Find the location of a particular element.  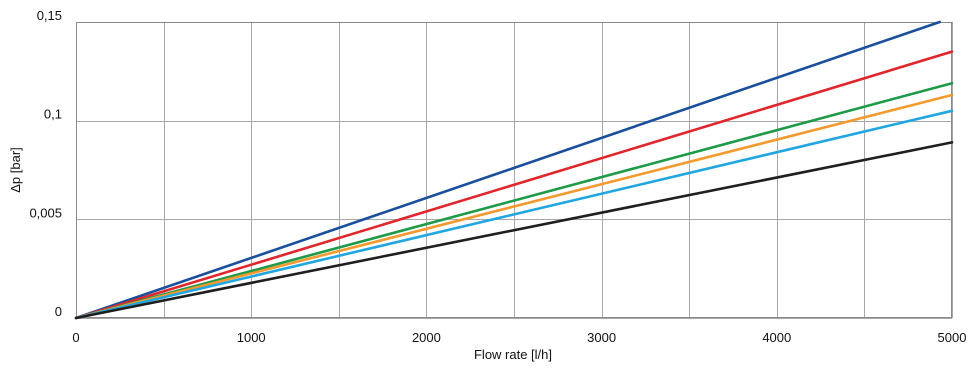

x-axis-title: Flow rate [l/h] is located at coordinates (513, 354).